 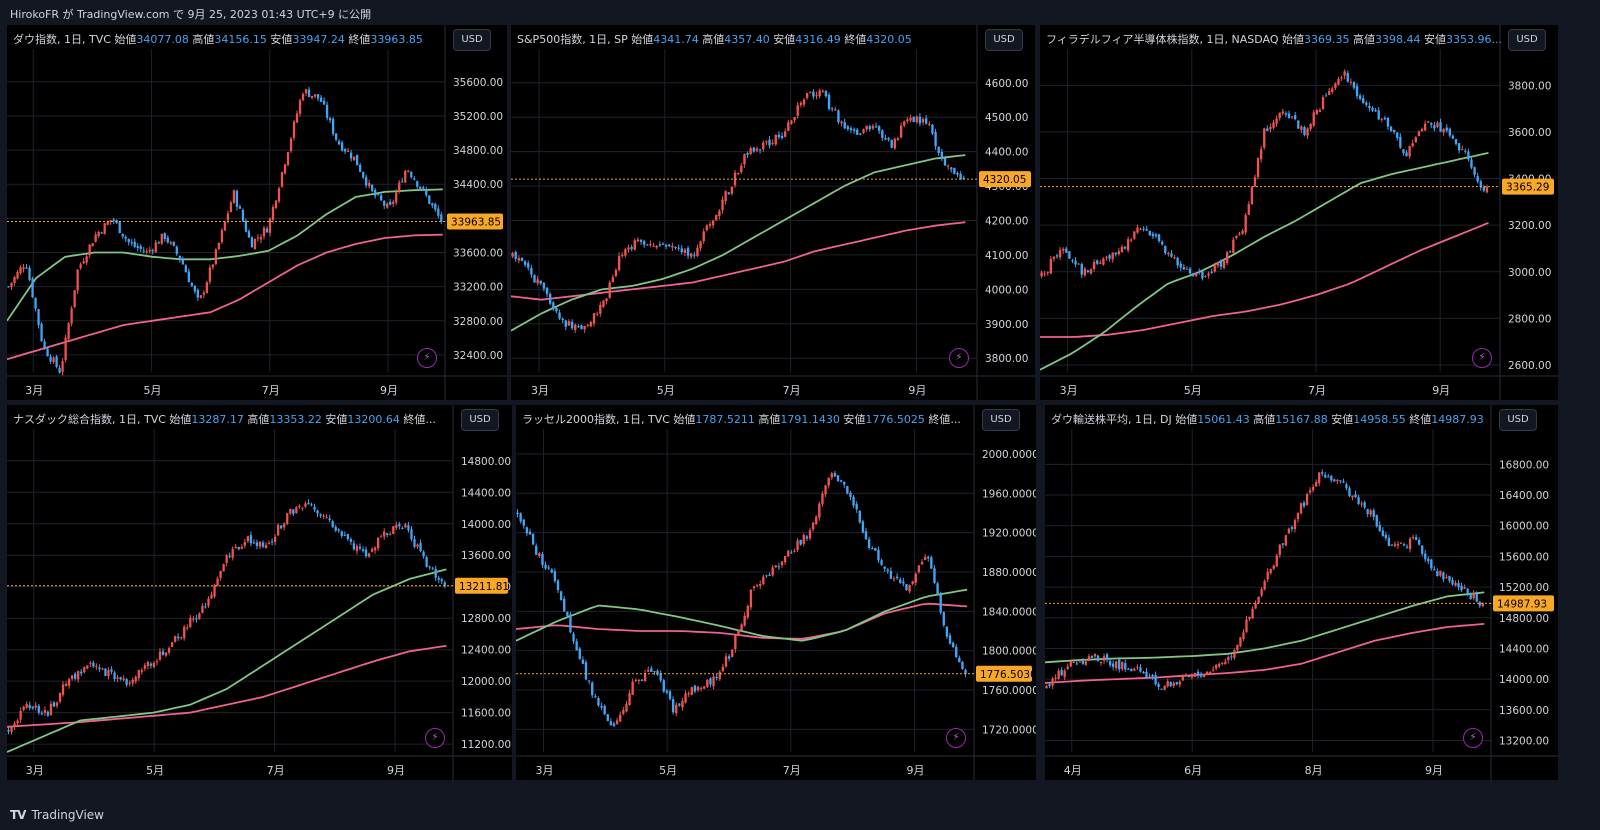 I want to click on symbol-info: フィラデルフィア半導体株指数, 1日, NASDAQ, so click(x=1164, y=39).